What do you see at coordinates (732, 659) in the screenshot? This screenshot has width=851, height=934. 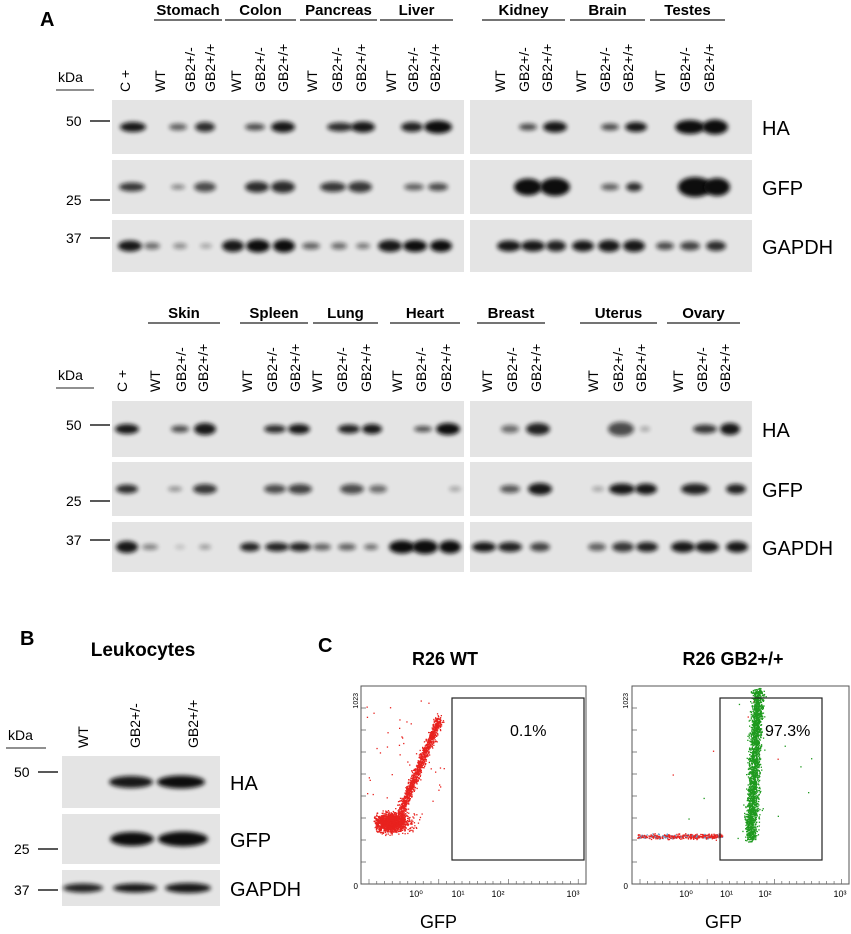 I see `flow-plot-title-1: R26 GB2+/+` at bounding box center [732, 659].